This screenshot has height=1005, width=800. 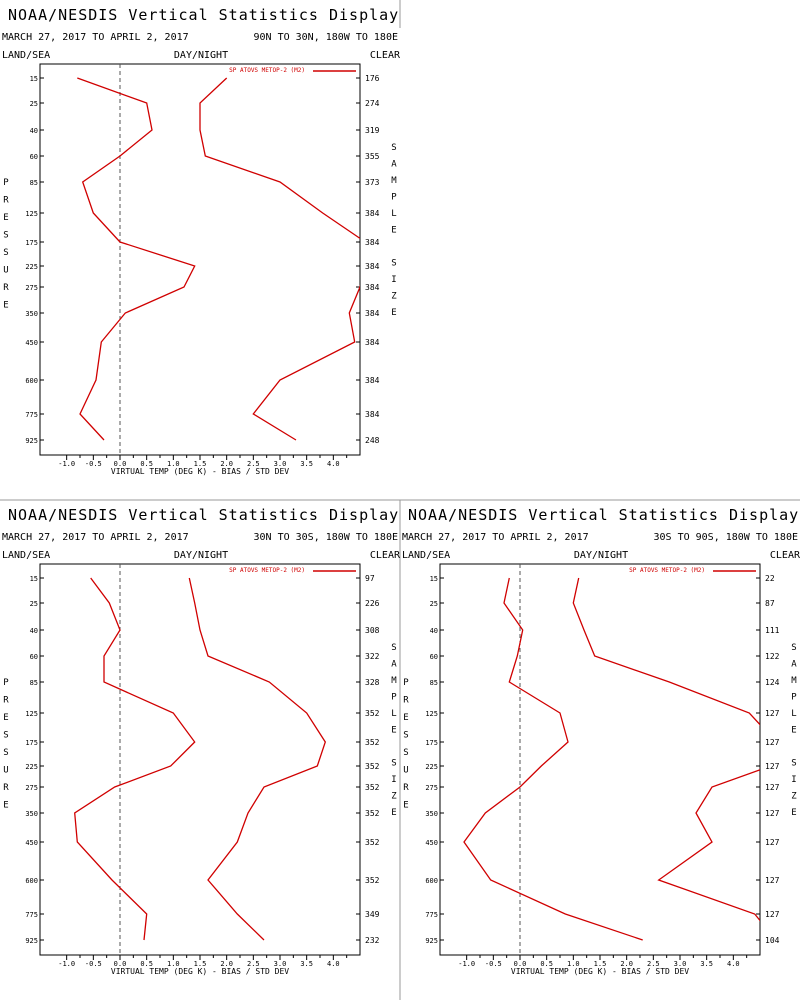 What do you see at coordinates (93, 464) in the screenshot?
I see `x-tick-label: -0.5` at bounding box center [93, 464].